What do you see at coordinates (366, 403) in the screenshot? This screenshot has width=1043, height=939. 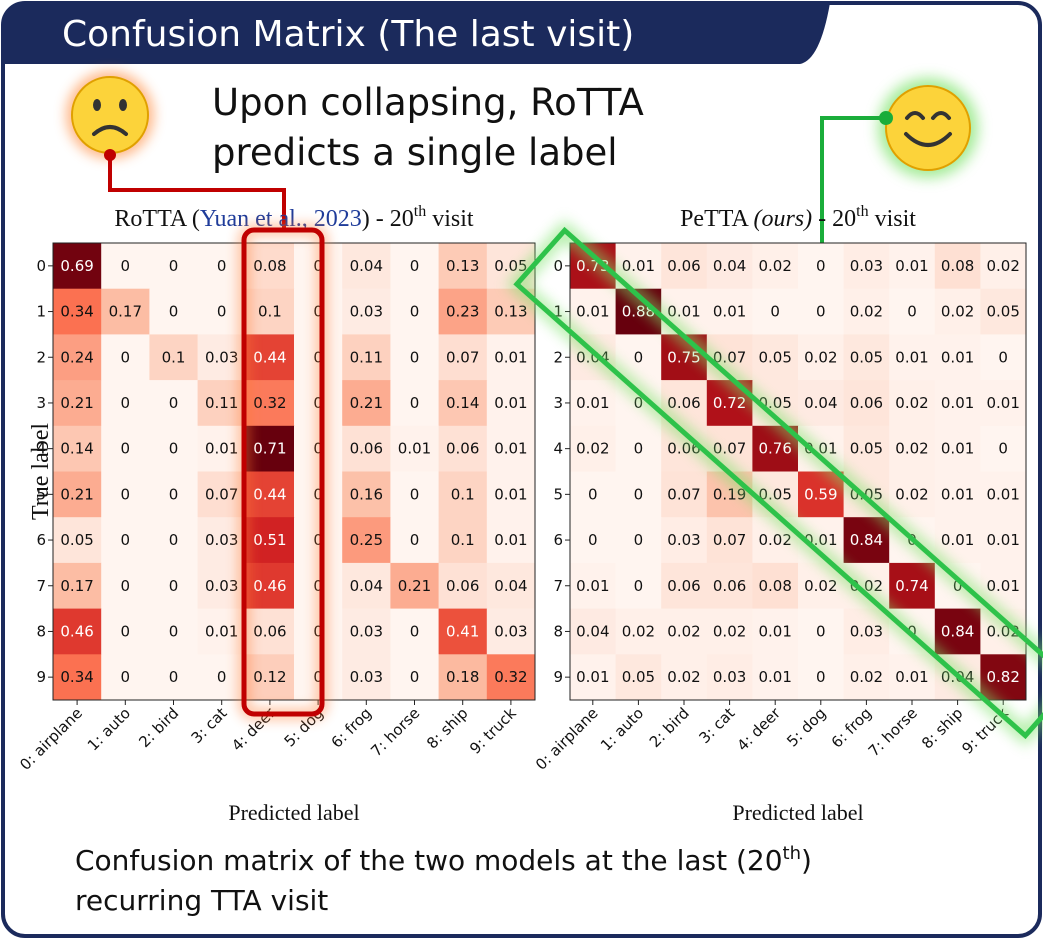 I see `cell-label: 0.21` at bounding box center [366, 403].